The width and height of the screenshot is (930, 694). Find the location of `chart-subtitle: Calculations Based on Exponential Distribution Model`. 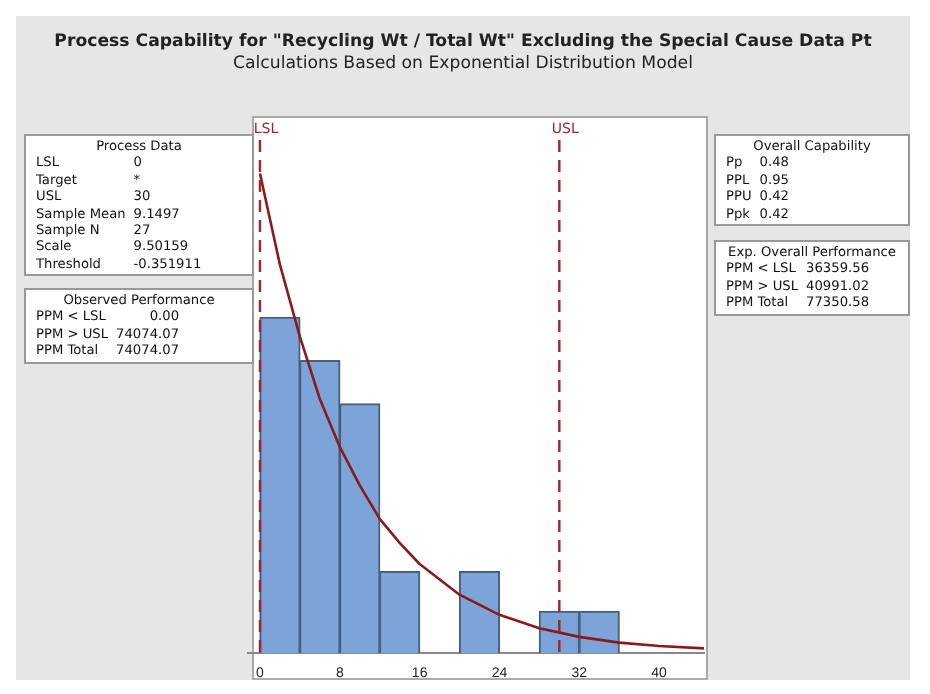

chart-subtitle: Calculations Based on Exponential Distribution Model is located at coordinates (463, 65).